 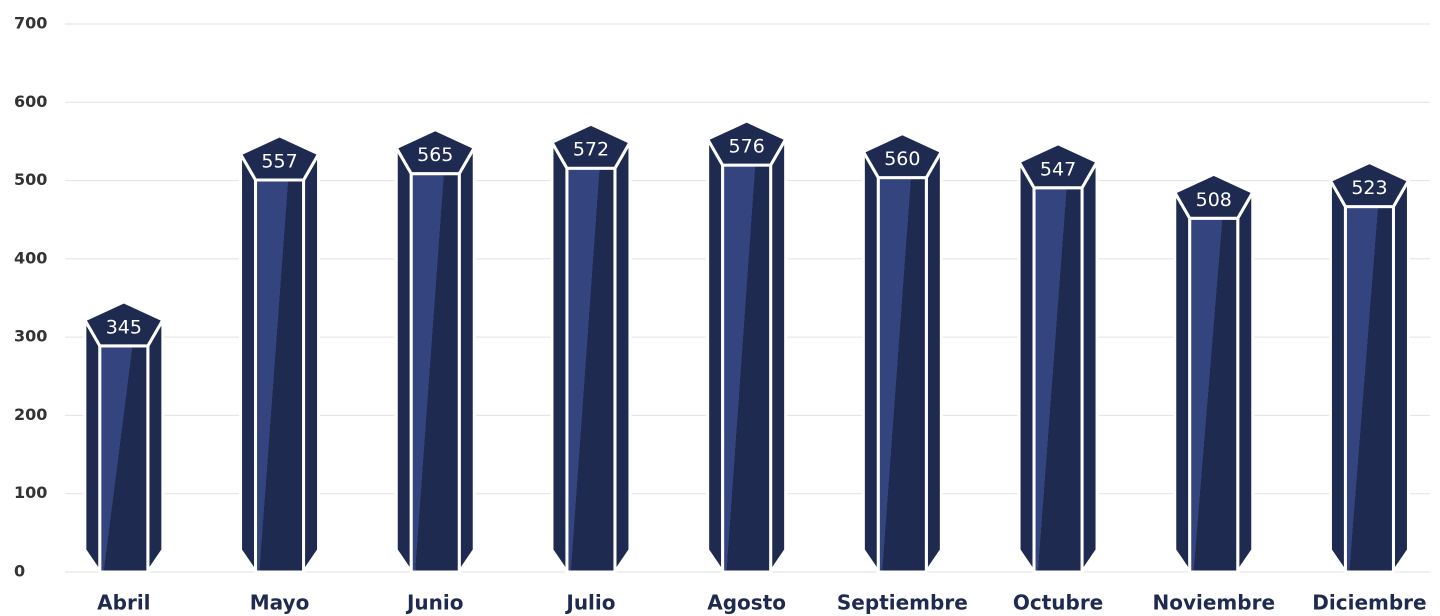 What do you see at coordinates (30, 492) in the screenshot?
I see `y-tick-label: 100` at bounding box center [30, 492].